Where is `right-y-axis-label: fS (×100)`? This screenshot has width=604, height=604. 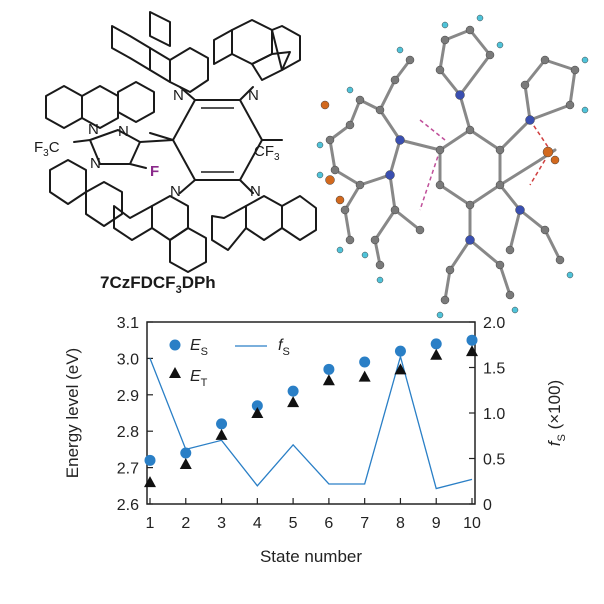 right-y-axis-label: fS (×100) is located at coordinates (556, 413).